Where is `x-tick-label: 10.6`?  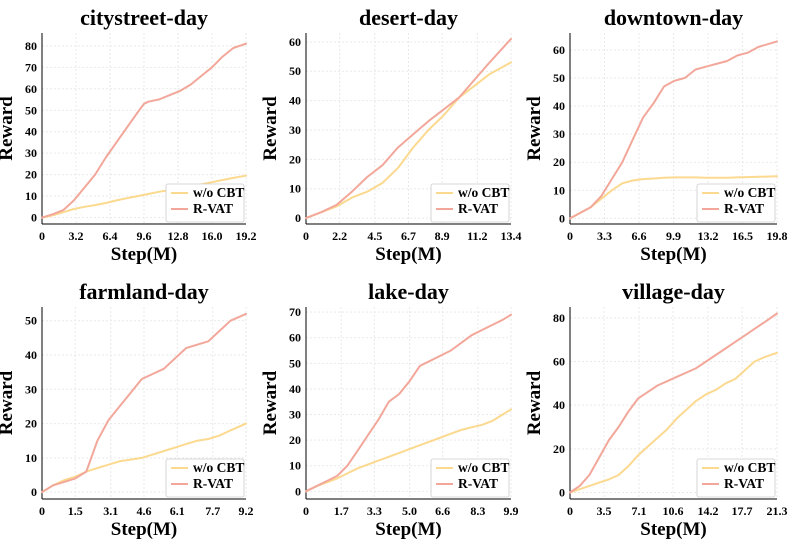
x-tick-label: 10.6 is located at coordinates (673, 511).